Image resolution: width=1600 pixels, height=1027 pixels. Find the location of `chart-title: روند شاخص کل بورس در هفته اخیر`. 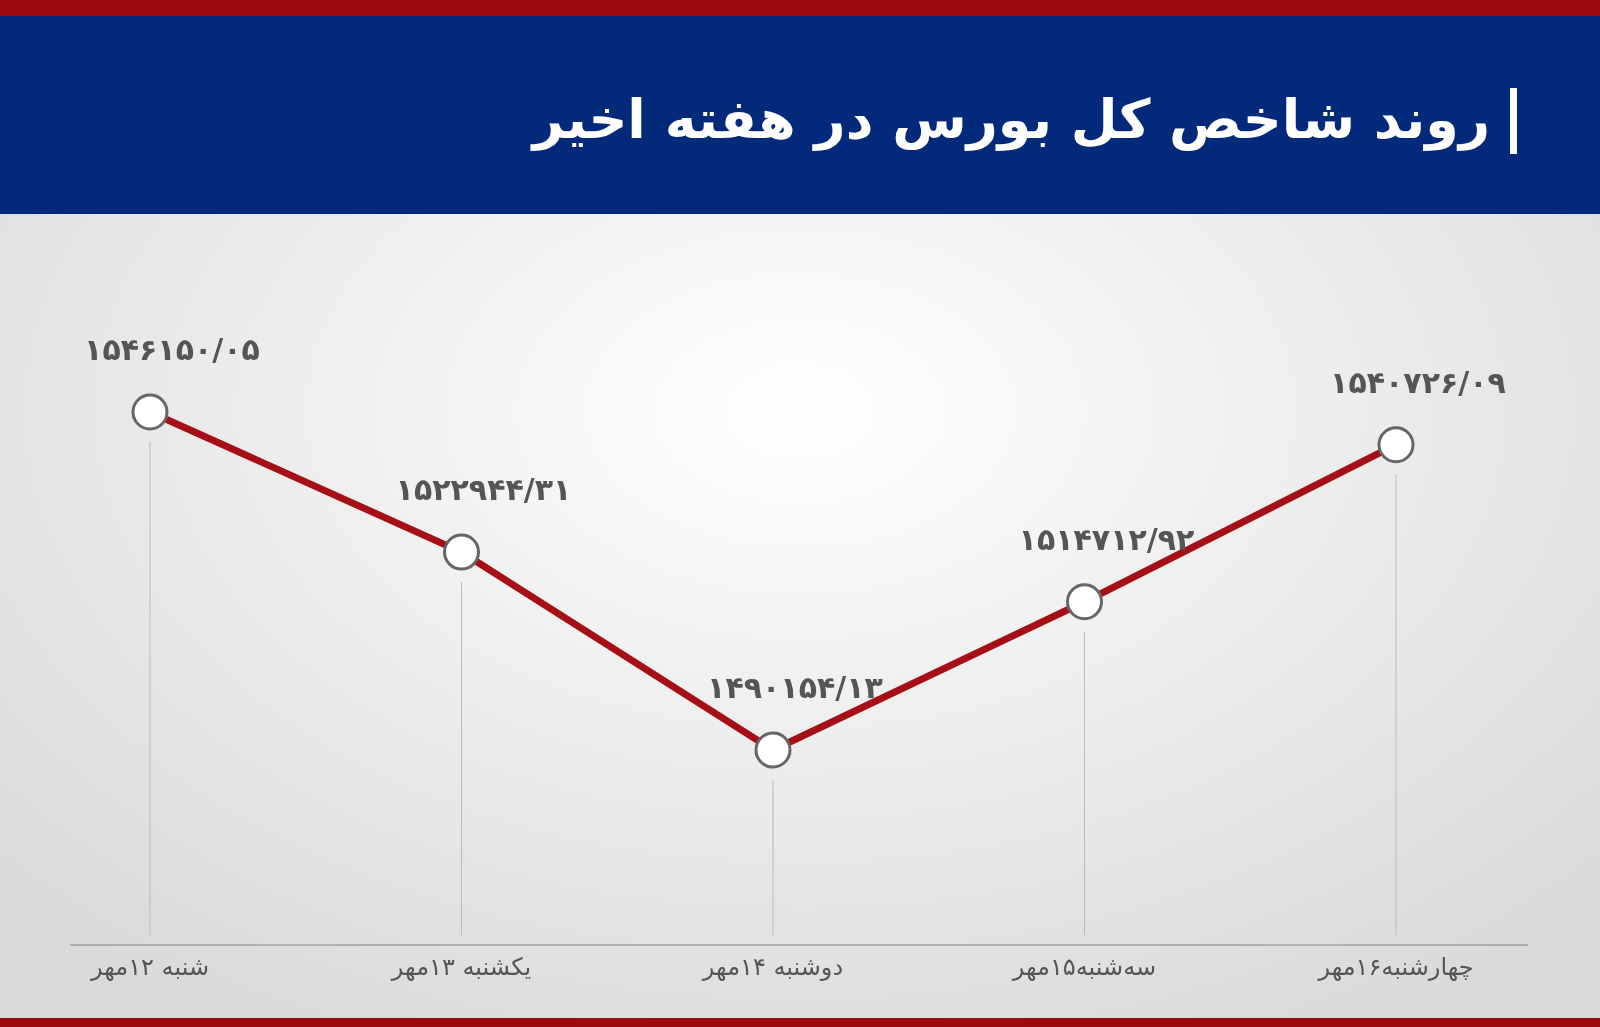

chart-title: روند شاخص کل بورس در هفته اخیر is located at coordinates (1009, 120).